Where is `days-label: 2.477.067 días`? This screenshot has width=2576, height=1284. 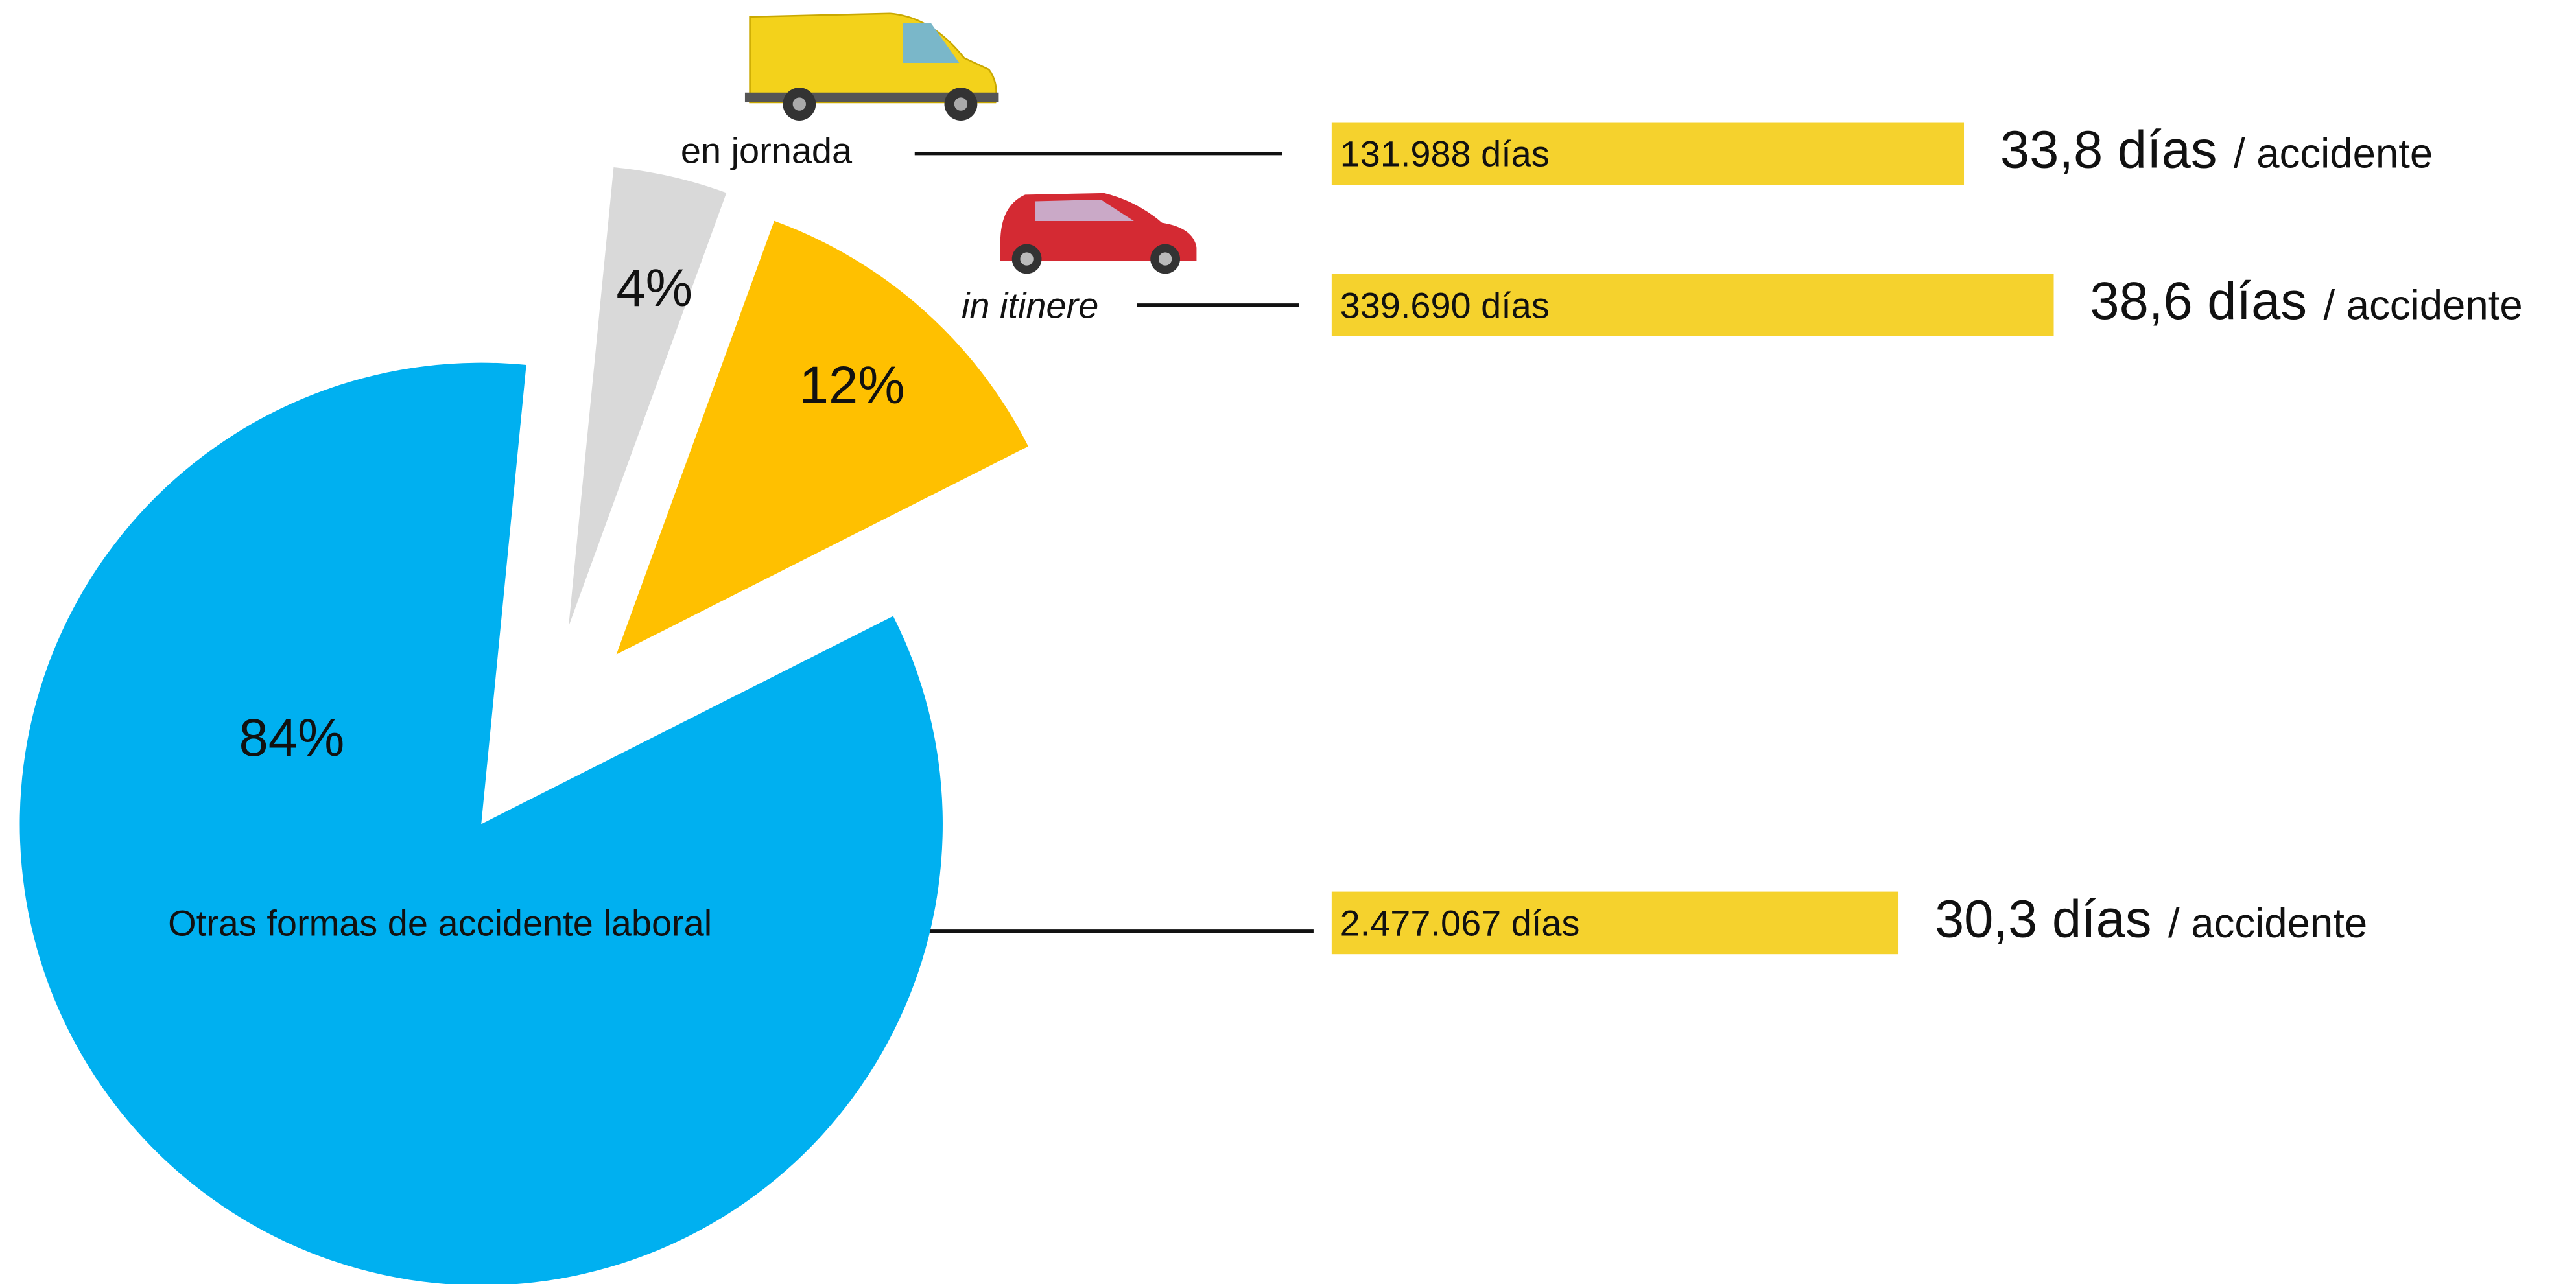
days-label: 2.477.067 días is located at coordinates (1460, 923).